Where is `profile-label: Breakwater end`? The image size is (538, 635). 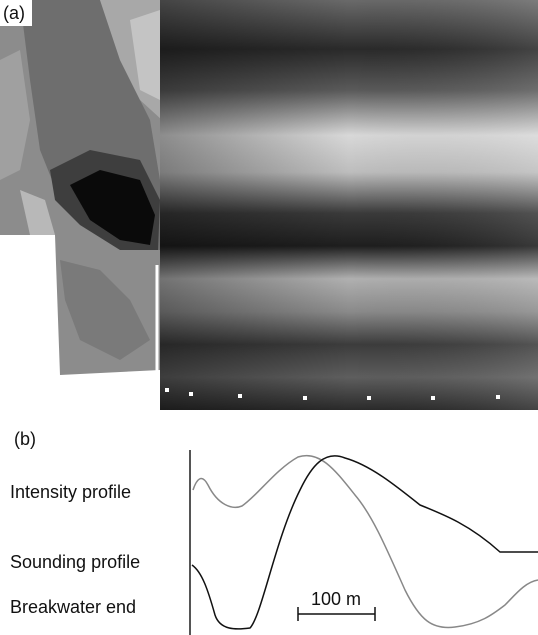
profile-label: Breakwater end is located at coordinates (73, 607).